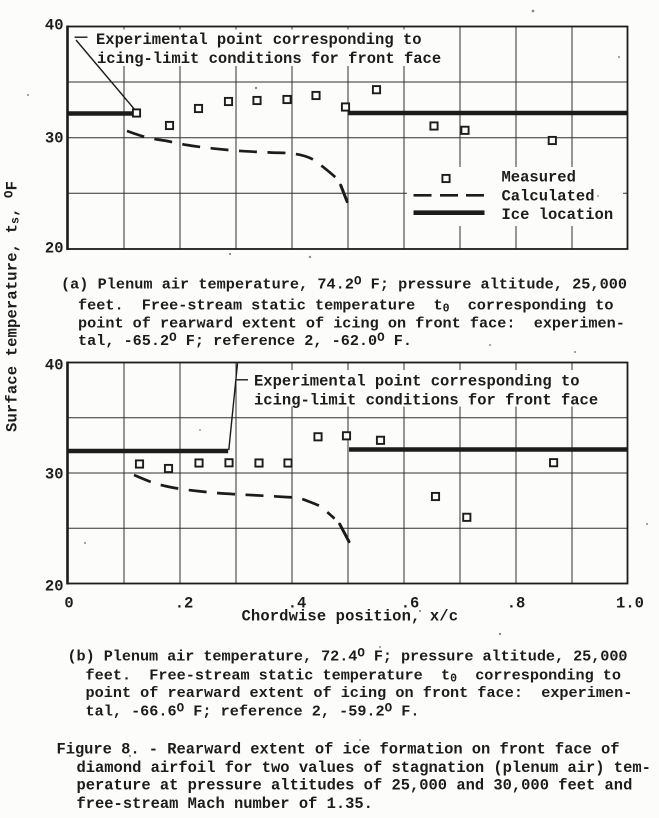  I want to click on svg-text: Measured, so click(539, 178).